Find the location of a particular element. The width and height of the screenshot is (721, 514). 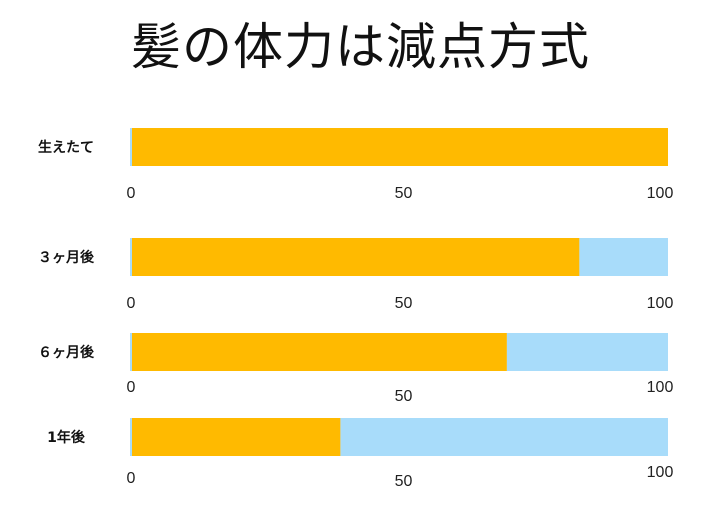

category-label: 生えたて is located at coordinates (66, 147).